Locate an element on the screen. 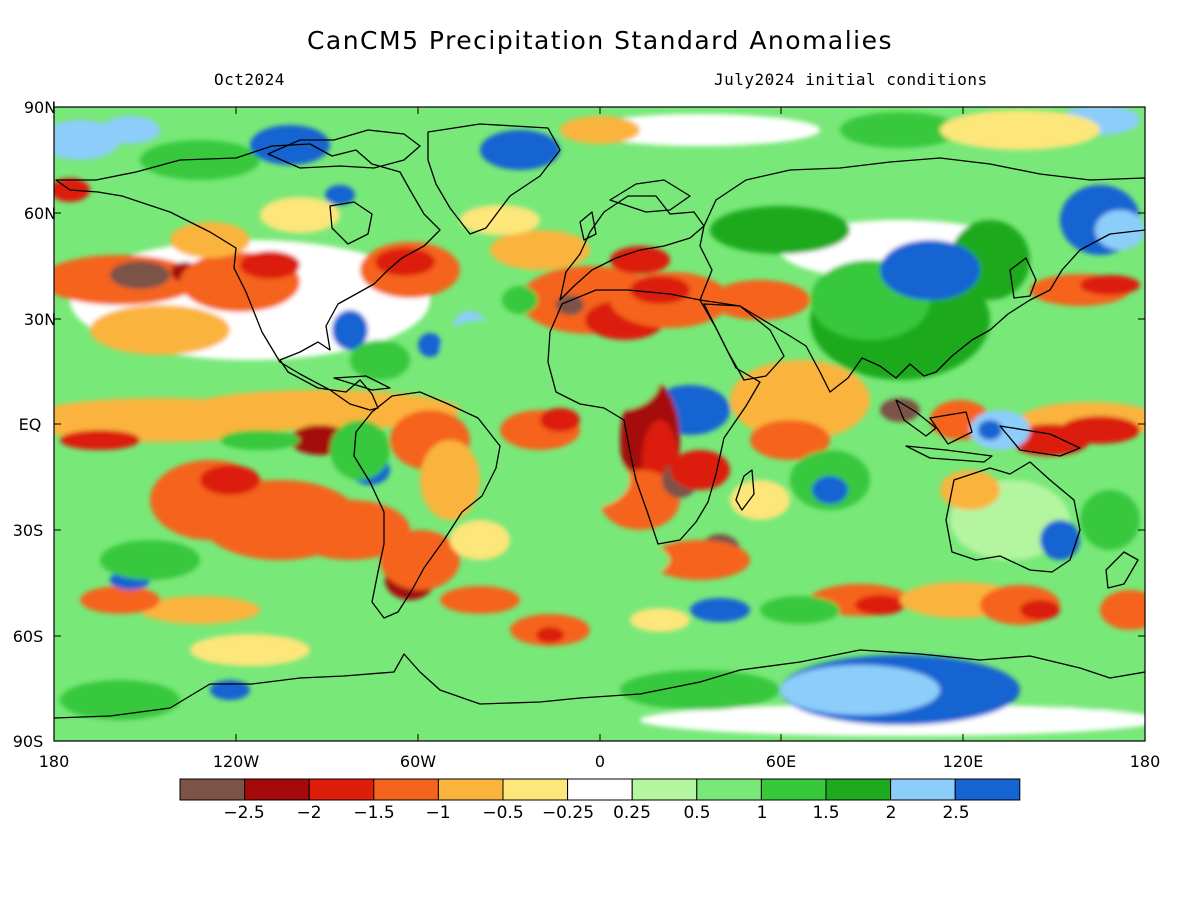 The height and width of the screenshot is (900, 1200). coast-greenland is located at coordinates (494, 179).